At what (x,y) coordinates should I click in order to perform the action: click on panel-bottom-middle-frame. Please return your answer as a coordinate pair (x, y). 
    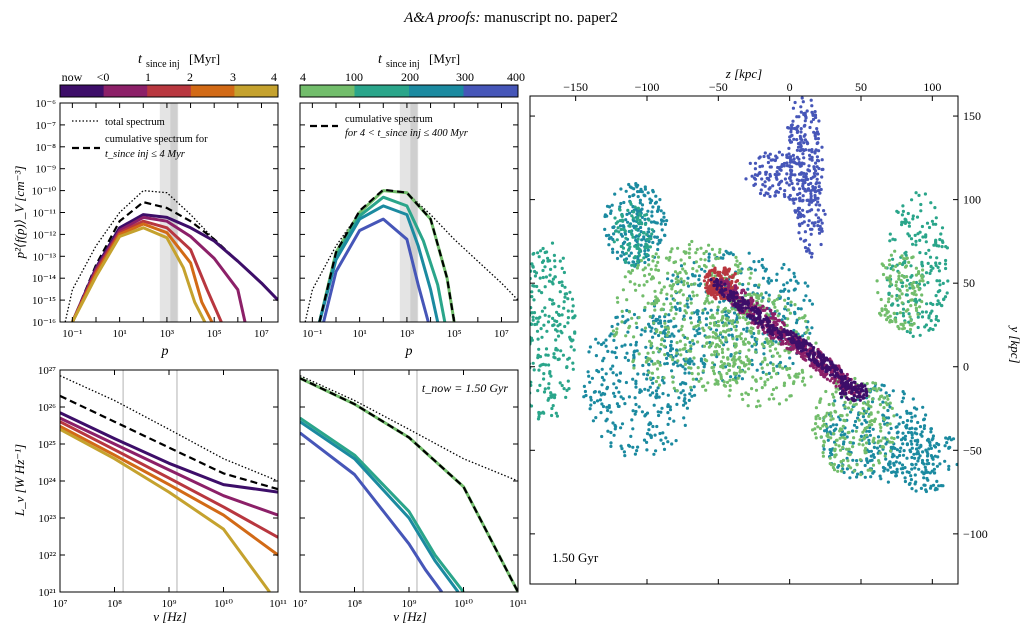
    Looking at the image, I should click on (409, 481).